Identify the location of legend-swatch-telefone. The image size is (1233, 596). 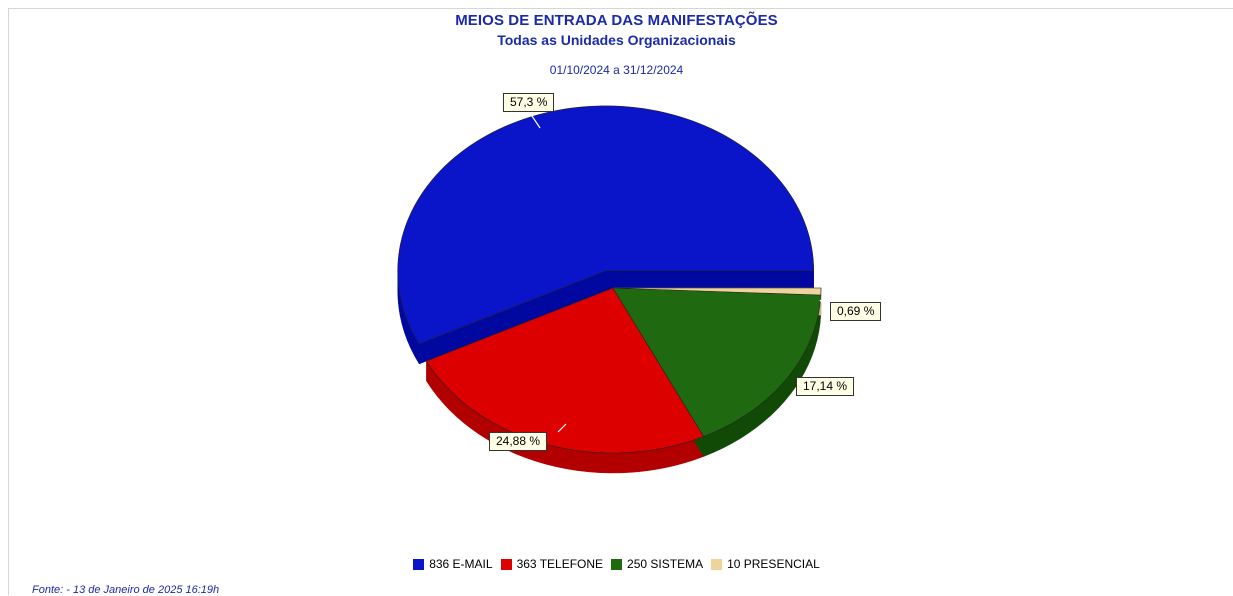
(506, 564).